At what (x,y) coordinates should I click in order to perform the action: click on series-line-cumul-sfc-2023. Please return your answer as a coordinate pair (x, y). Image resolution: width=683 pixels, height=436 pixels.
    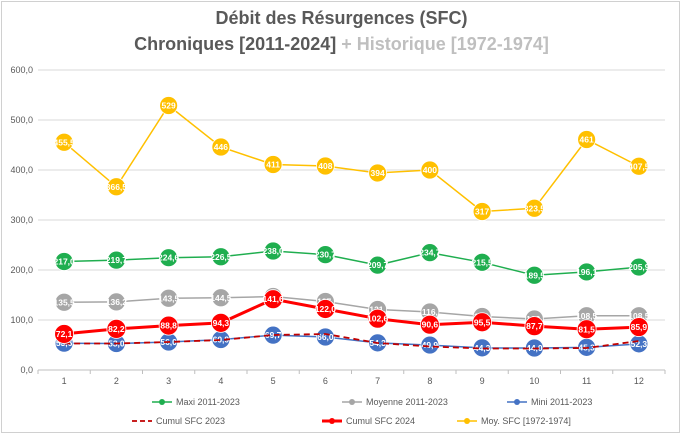
    Looking at the image, I should click on (352, 341).